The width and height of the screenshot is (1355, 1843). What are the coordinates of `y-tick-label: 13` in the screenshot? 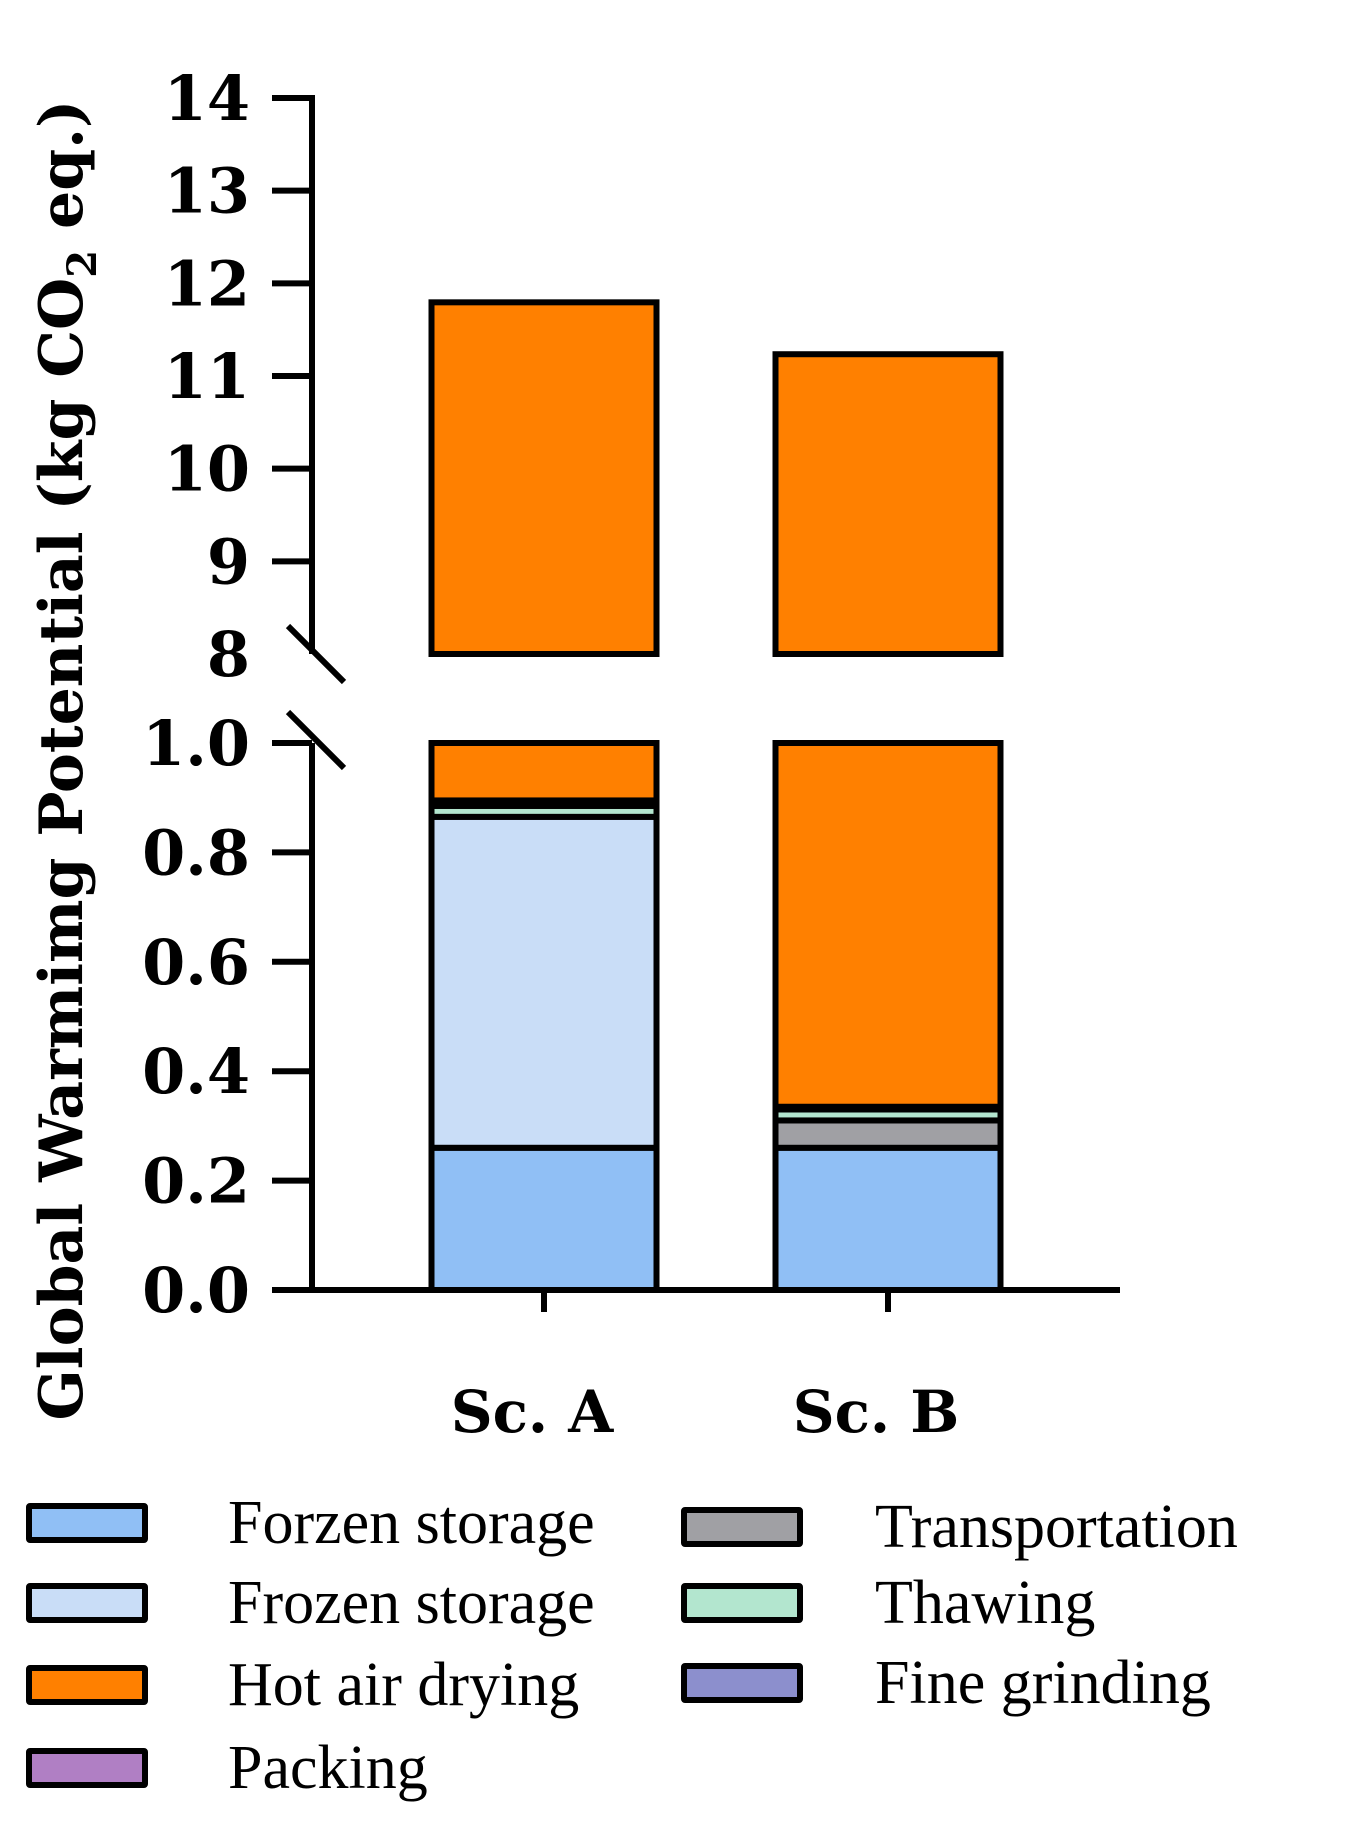 It's located at (207, 191).